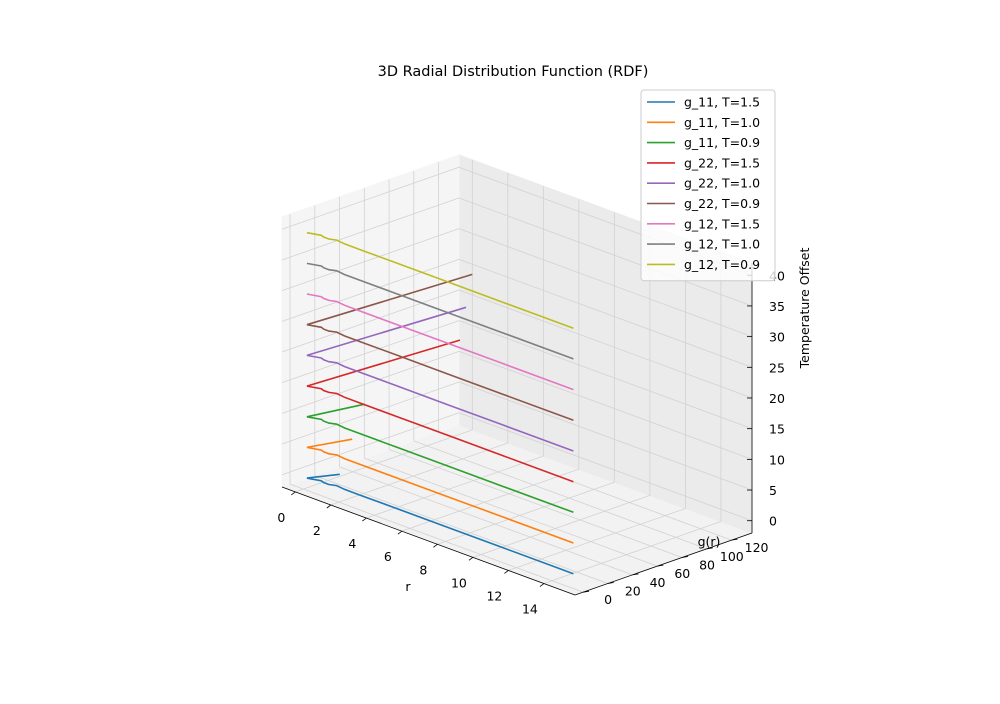  Describe the element at coordinates (722, 162) in the screenshot. I see `legend-label: g_22, T=1.5` at that location.